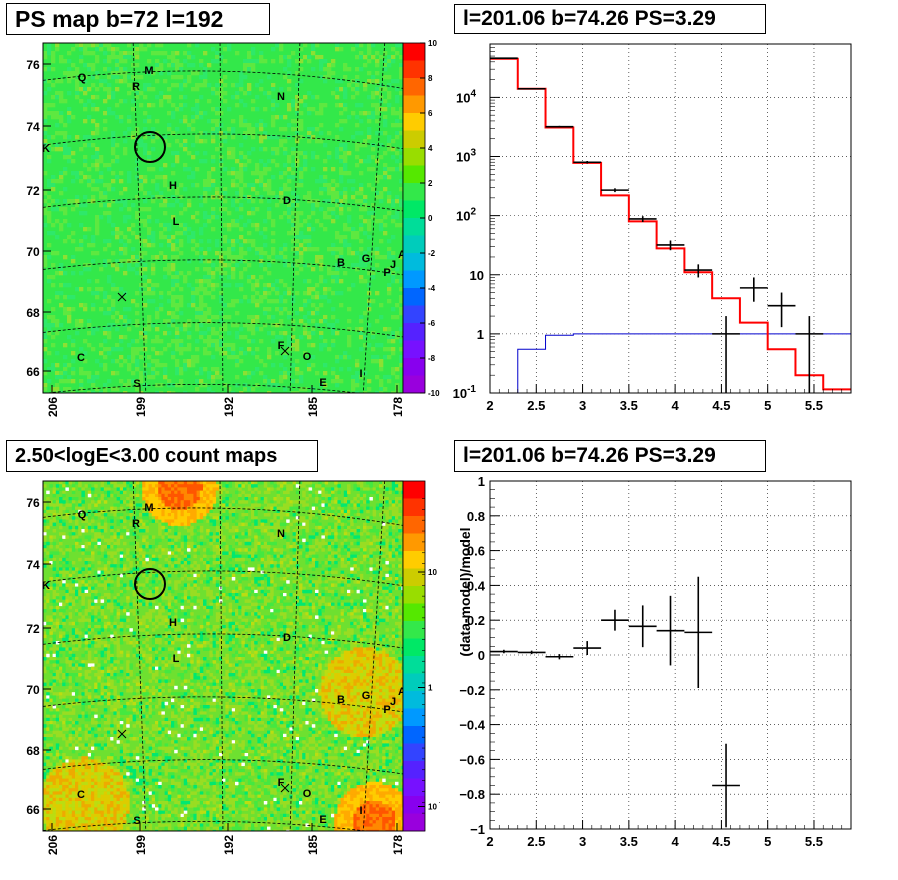 This screenshot has width=898, height=880. Describe the element at coordinates (33, 313) in the screenshot. I see `latitude-tick-label: 68` at that location.